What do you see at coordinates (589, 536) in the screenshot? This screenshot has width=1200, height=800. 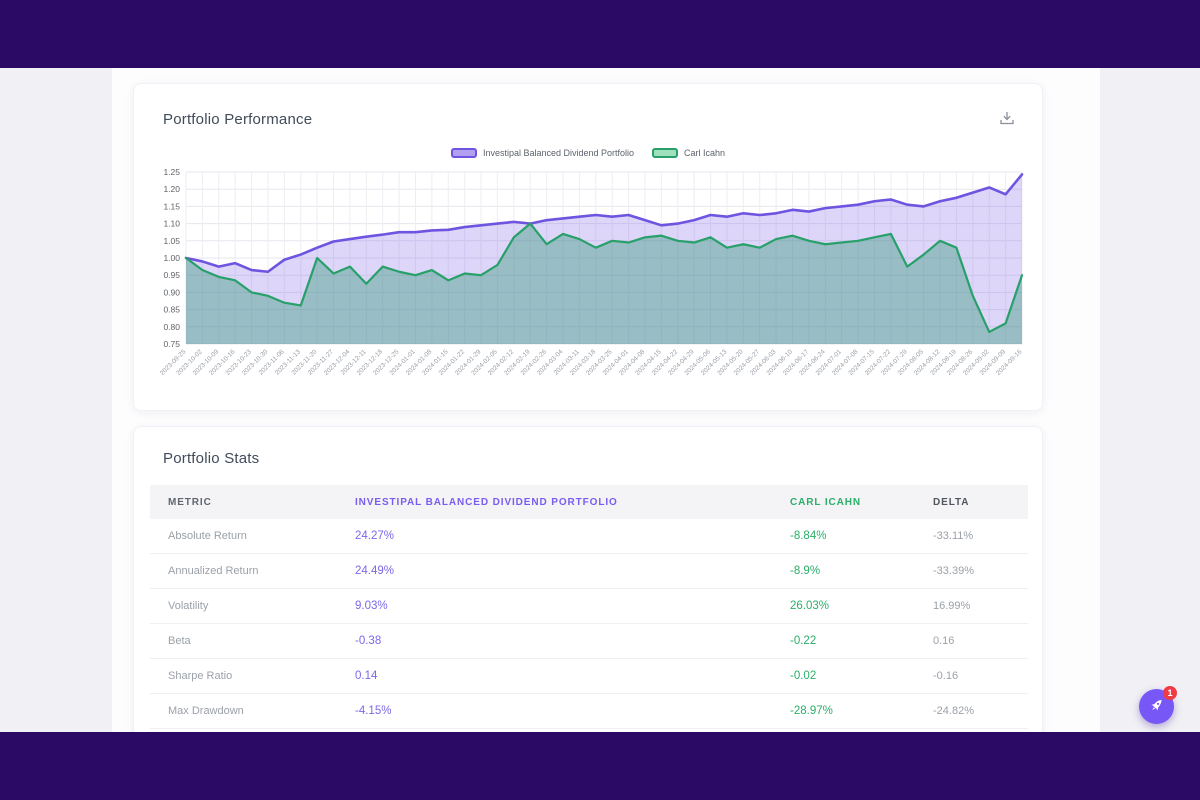 I see `table-row: Absolute Return 24.27% -8.84% -33.11%` at bounding box center [589, 536].